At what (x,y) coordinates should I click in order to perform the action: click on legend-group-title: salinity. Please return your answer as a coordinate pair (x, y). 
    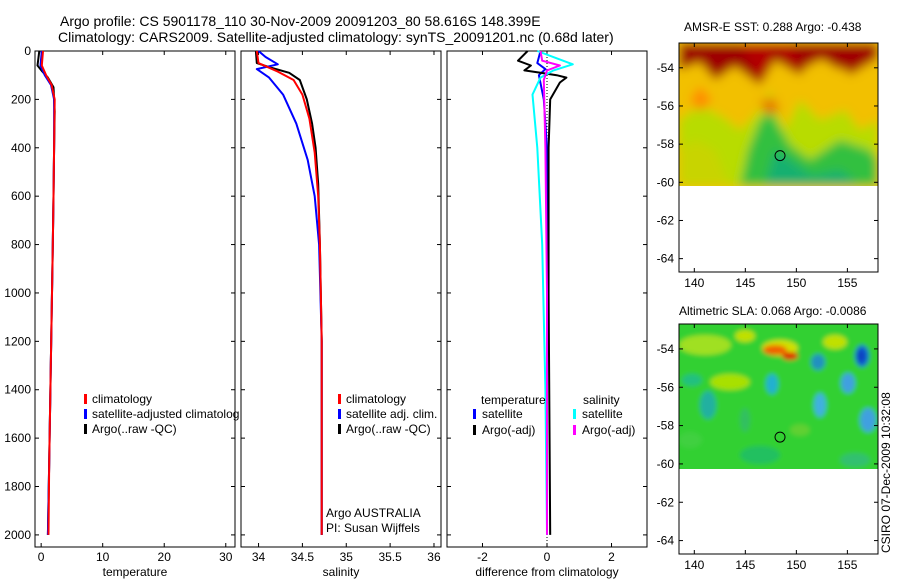
    Looking at the image, I should click on (601, 400).